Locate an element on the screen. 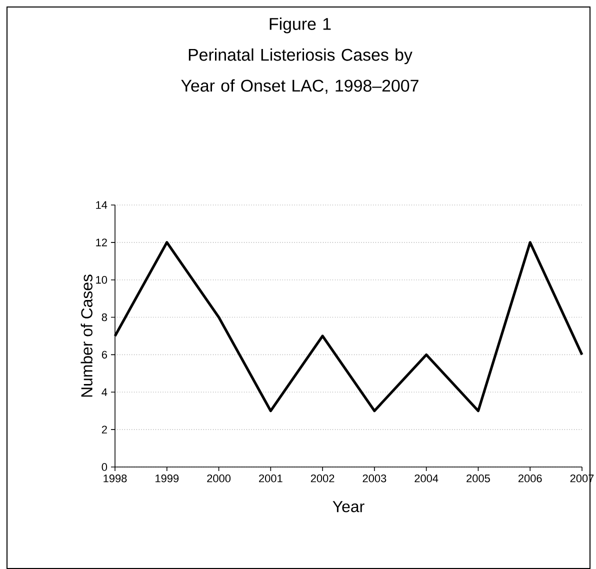  x-tick-label: 2006 is located at coordinates (530, 478).